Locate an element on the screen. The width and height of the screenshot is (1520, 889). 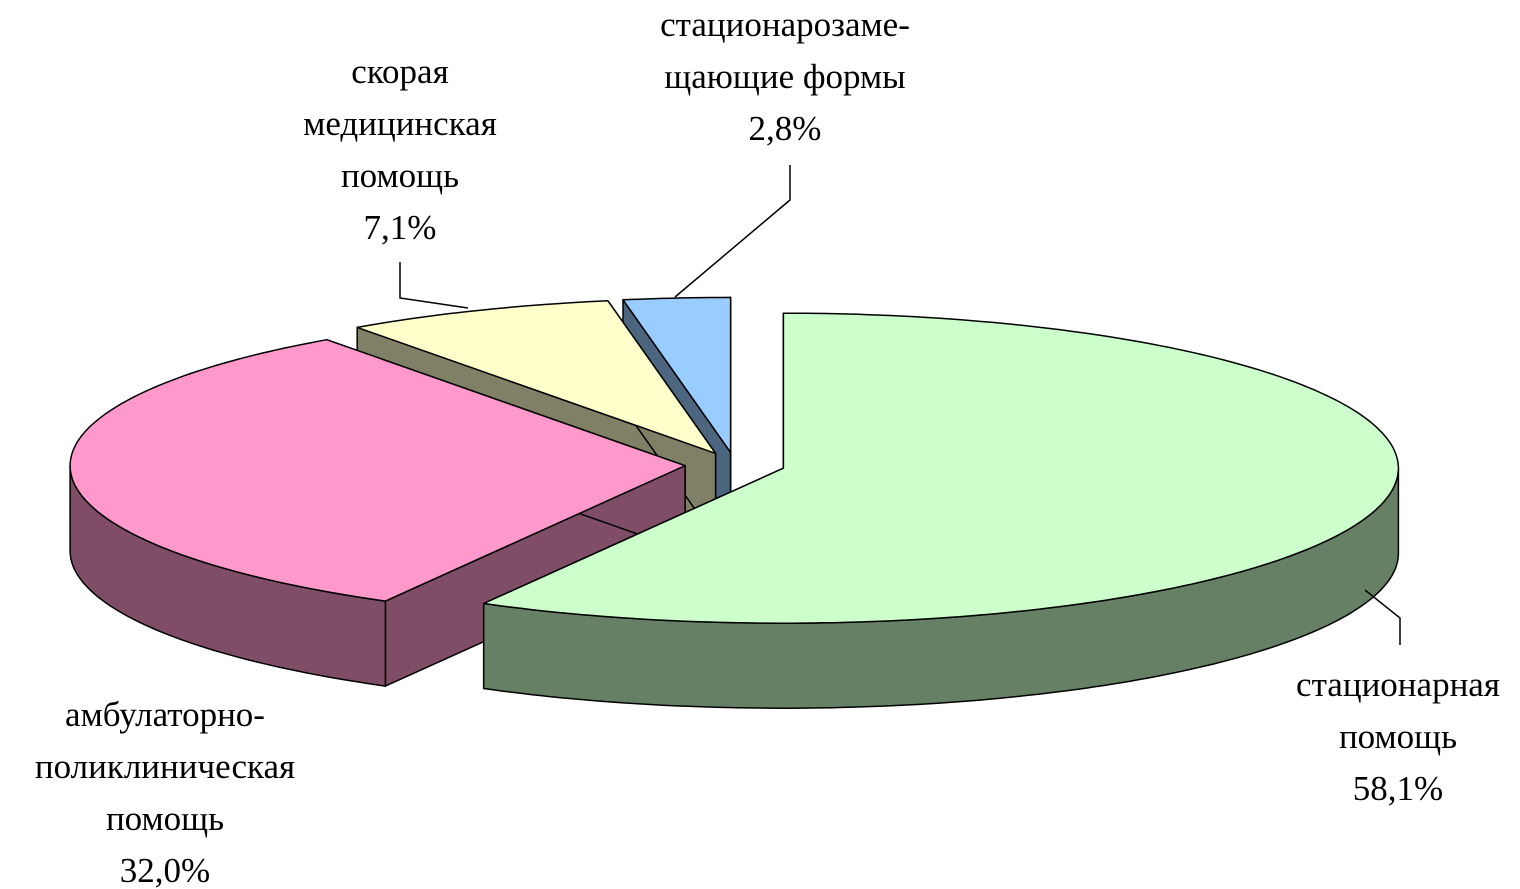
slice-label: стационарная is located at coordinates (1398, 684).